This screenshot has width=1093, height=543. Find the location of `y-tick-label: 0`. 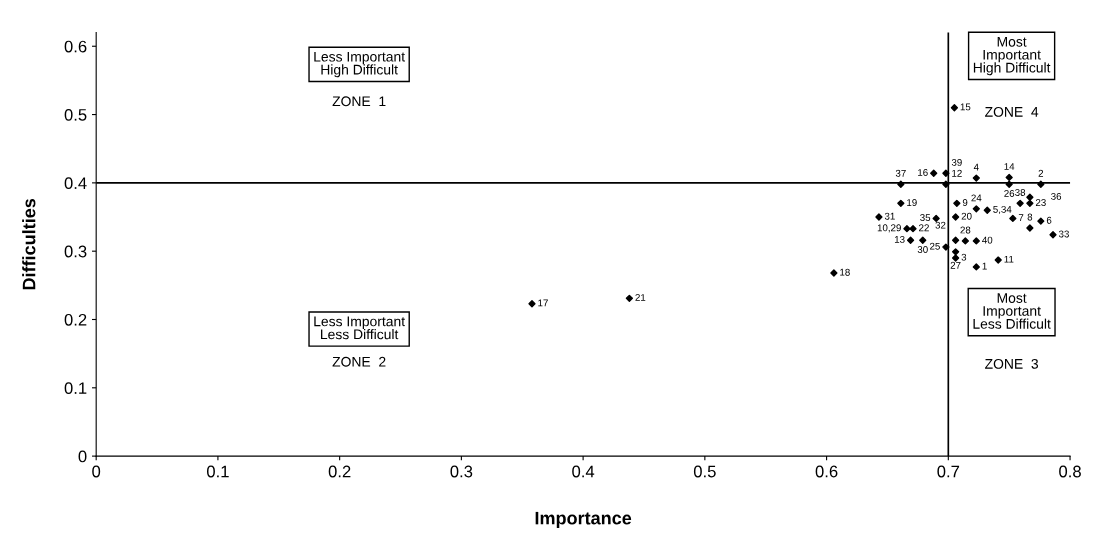

y-tick-label: 0 is located at coordinates (82, 456).